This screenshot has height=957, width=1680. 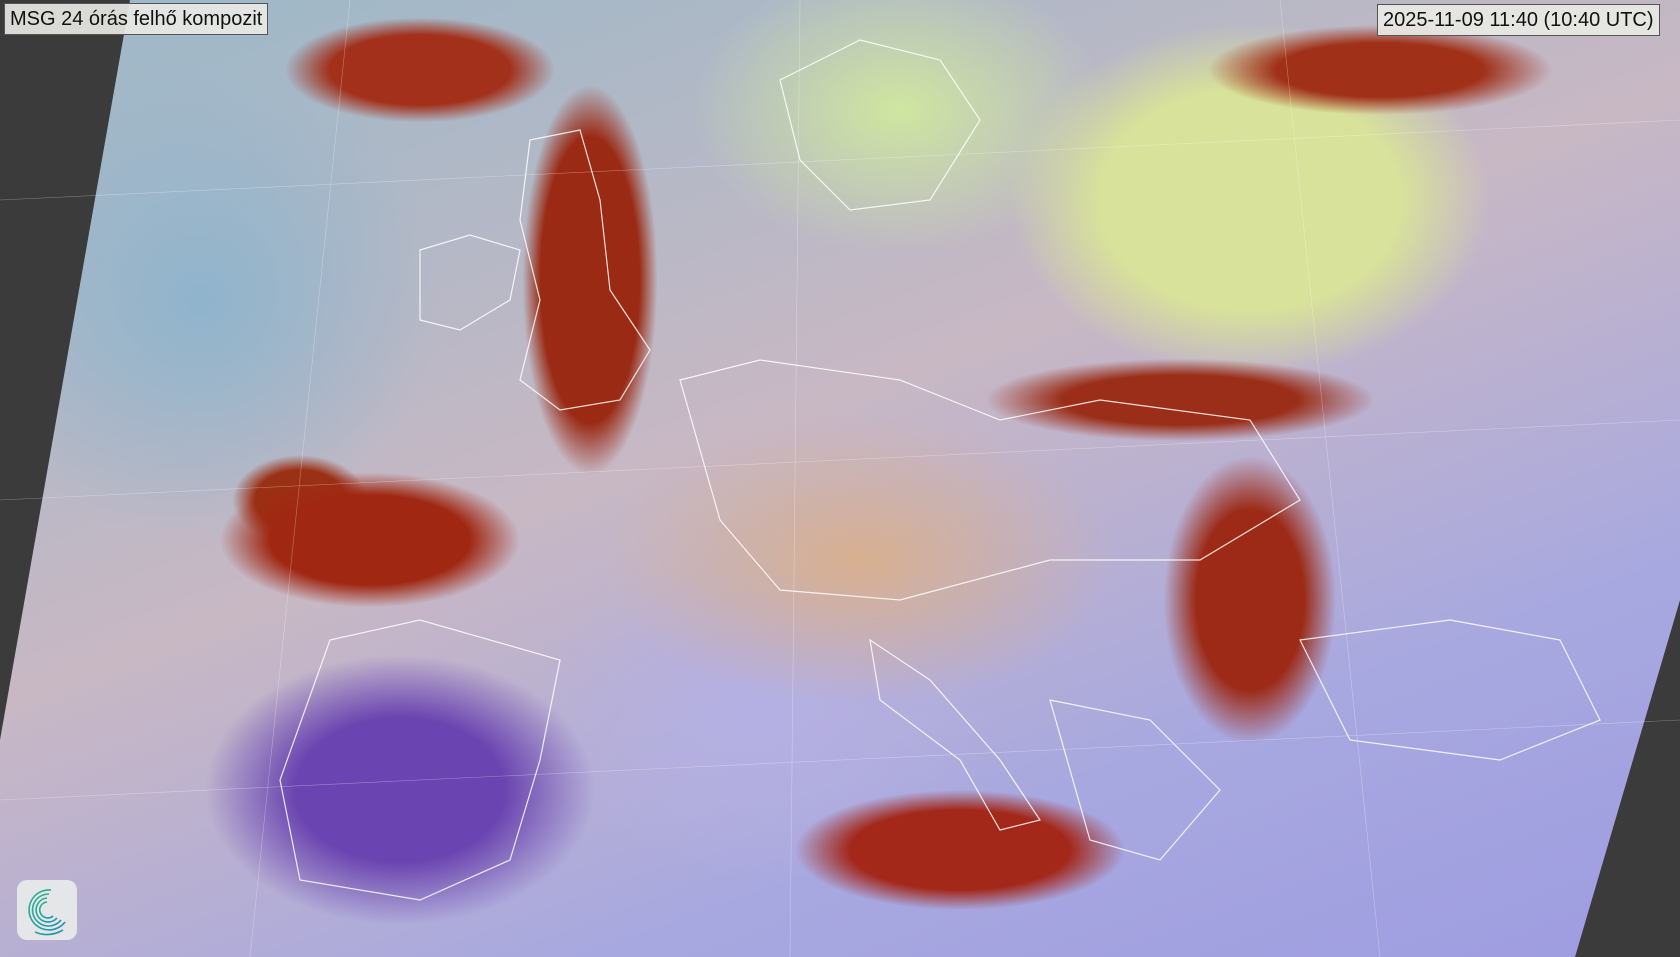 I want to click on central-europe-borders, so click(x=990, y=480).